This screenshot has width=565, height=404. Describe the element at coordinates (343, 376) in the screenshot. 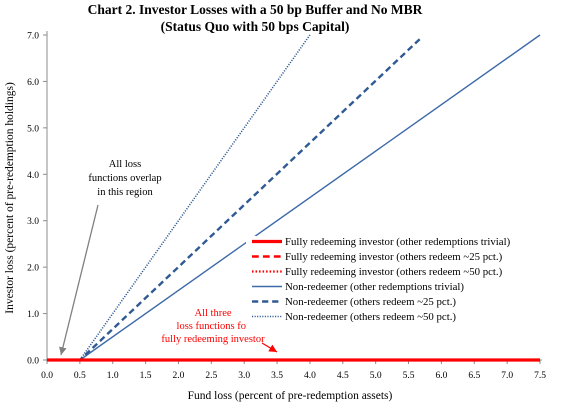

I see `x-tick-label: 4.5` at that location.